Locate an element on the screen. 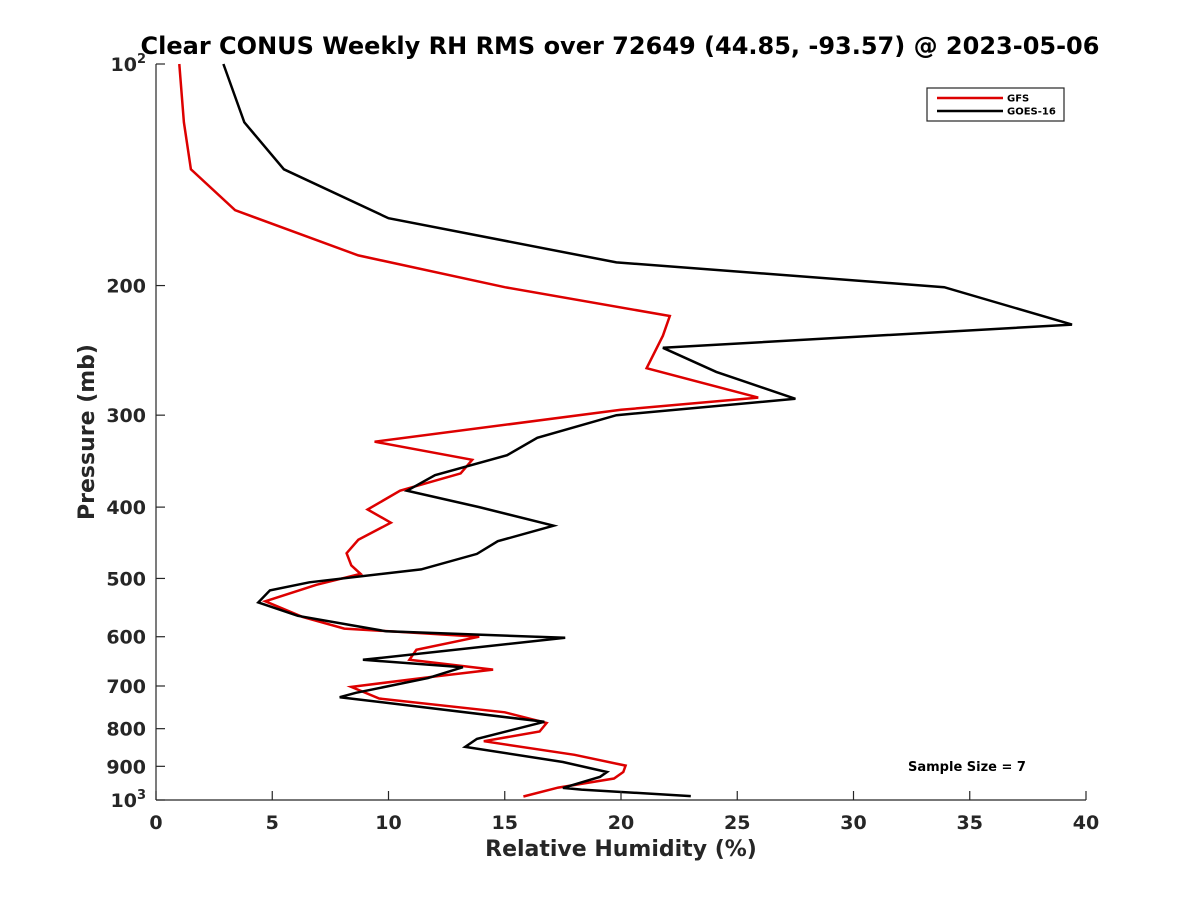  x-tick-label: 15 is located at coordinates (505, 823).